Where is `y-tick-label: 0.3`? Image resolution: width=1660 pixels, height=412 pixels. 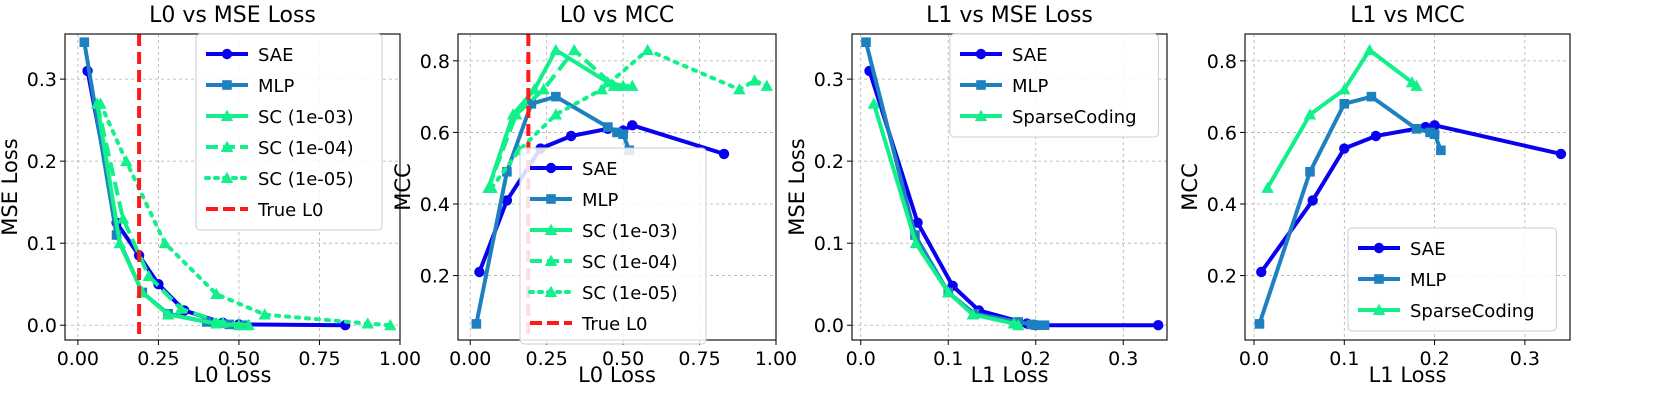
y-tick-label: 0.3 is located at coordinates (42, 80).